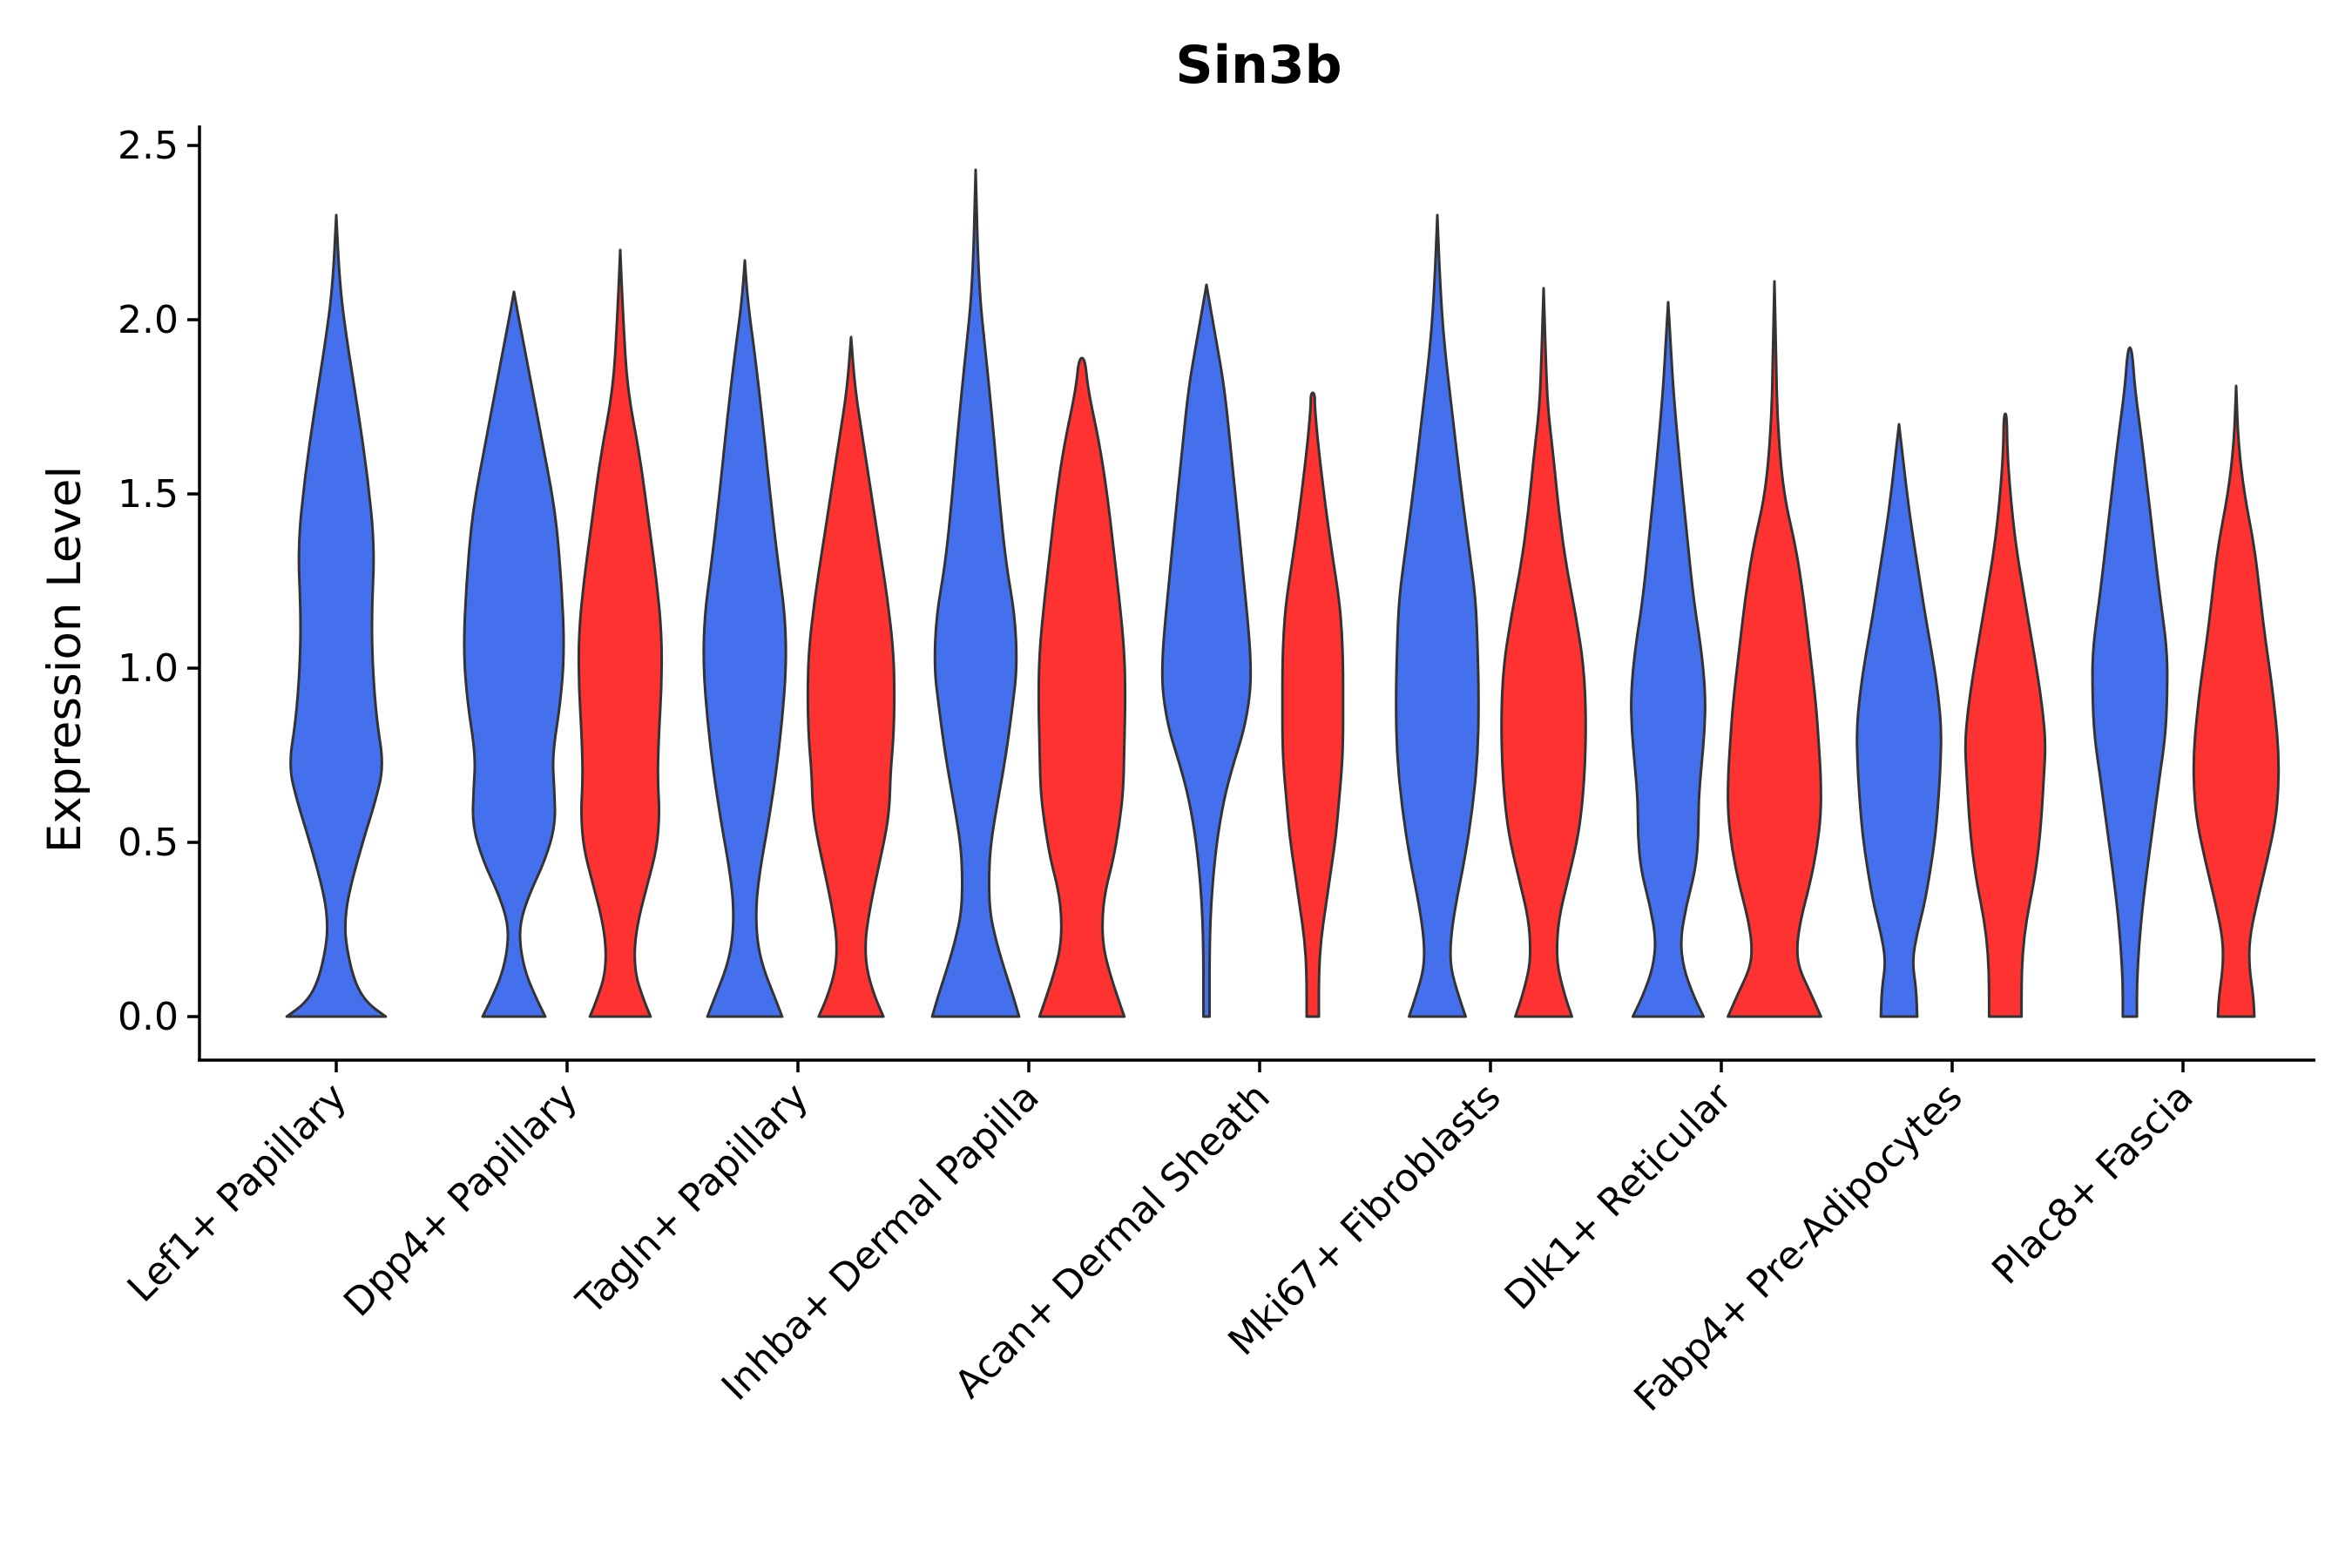 This screenshot has height=1568, width=2352. Describe the element at coordinates (148, 320) in the screenshot. I see `y-tick-label: 2.0` at that location.